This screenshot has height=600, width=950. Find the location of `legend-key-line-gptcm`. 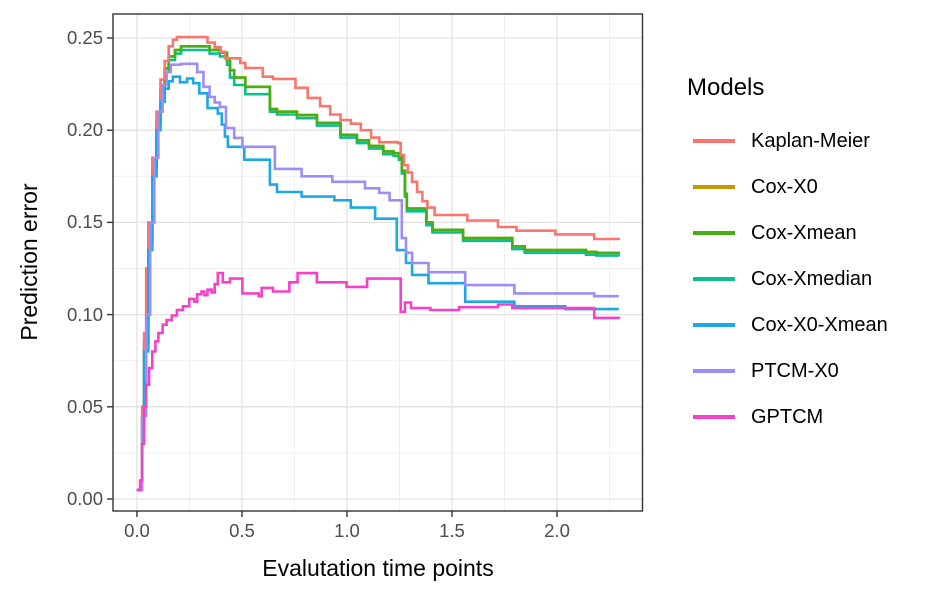

legend-key-line-gptcm is located at coordinates (714, 417).